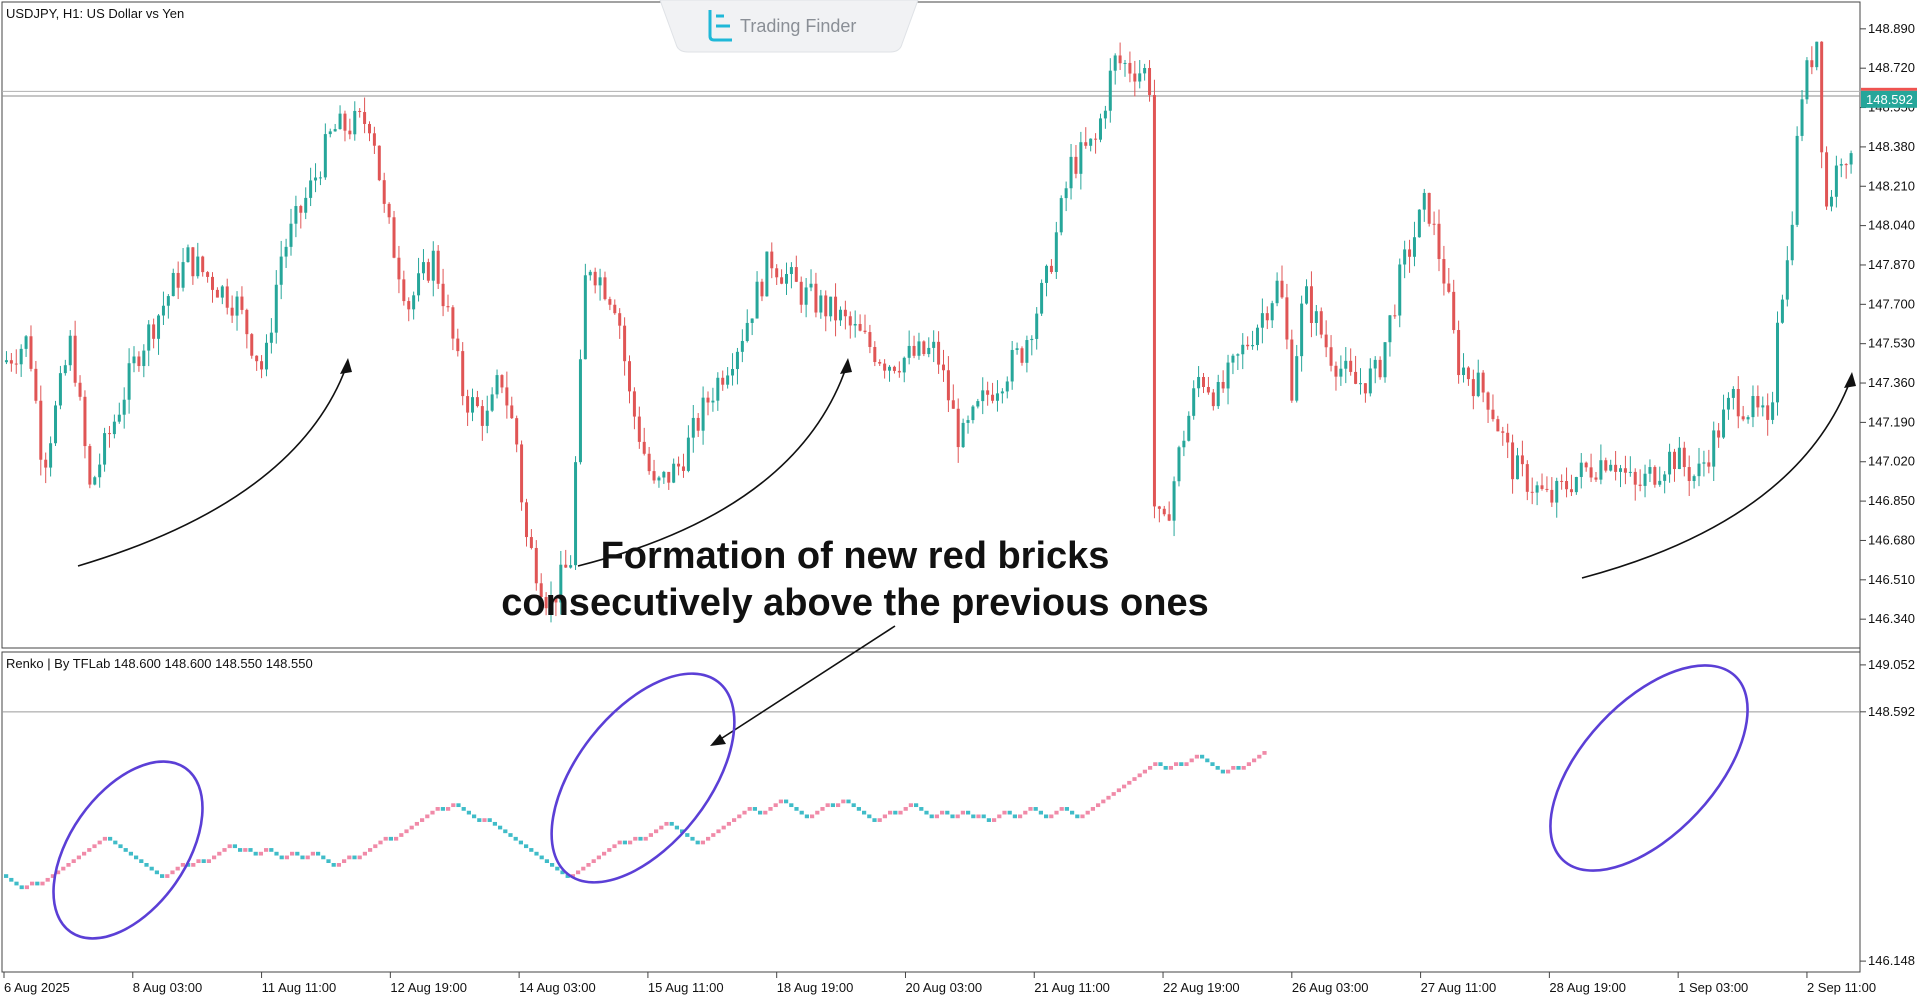  What do you see at coordinates (1891, 225) in the screenshot?
I see `y-tick-label: 148.040` at bounding box center [1891, 225].